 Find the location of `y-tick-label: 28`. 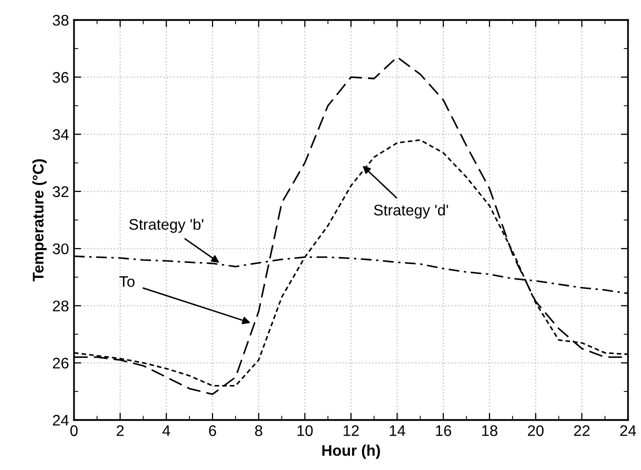

y-tick-label: 28 is located at coordinates (60, 306).